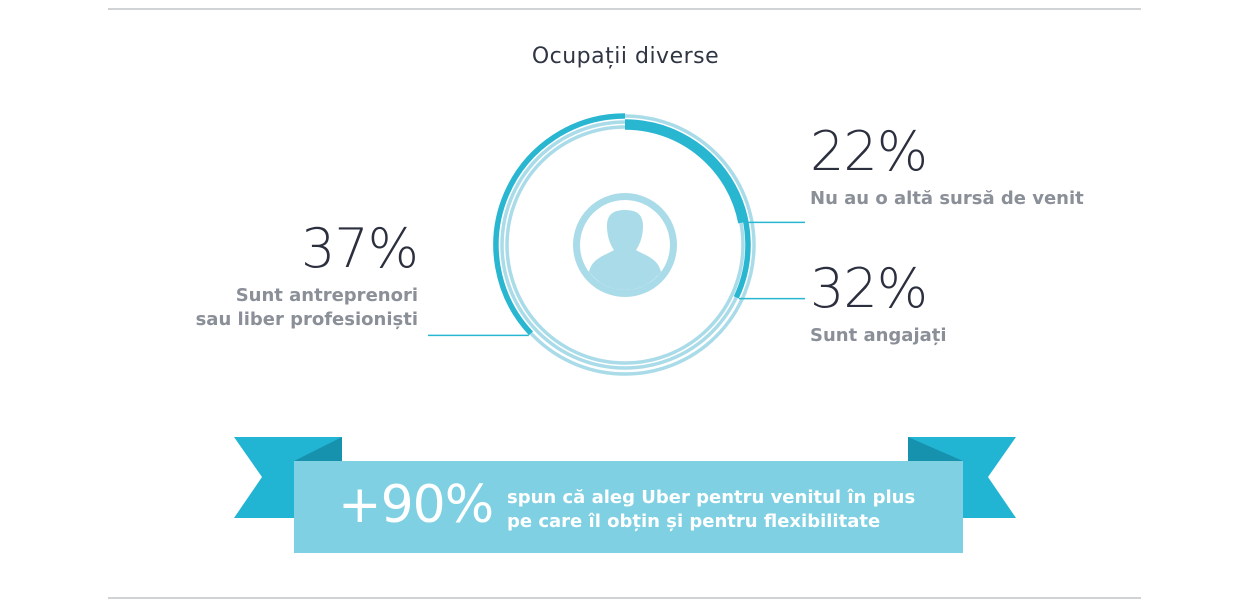  What do you see at coordinates (711, 497) in the screenshot?
I see `banner-text-line-1: spun că aleg Uber pentru venitul în plus` at bounding box center [711, 497].